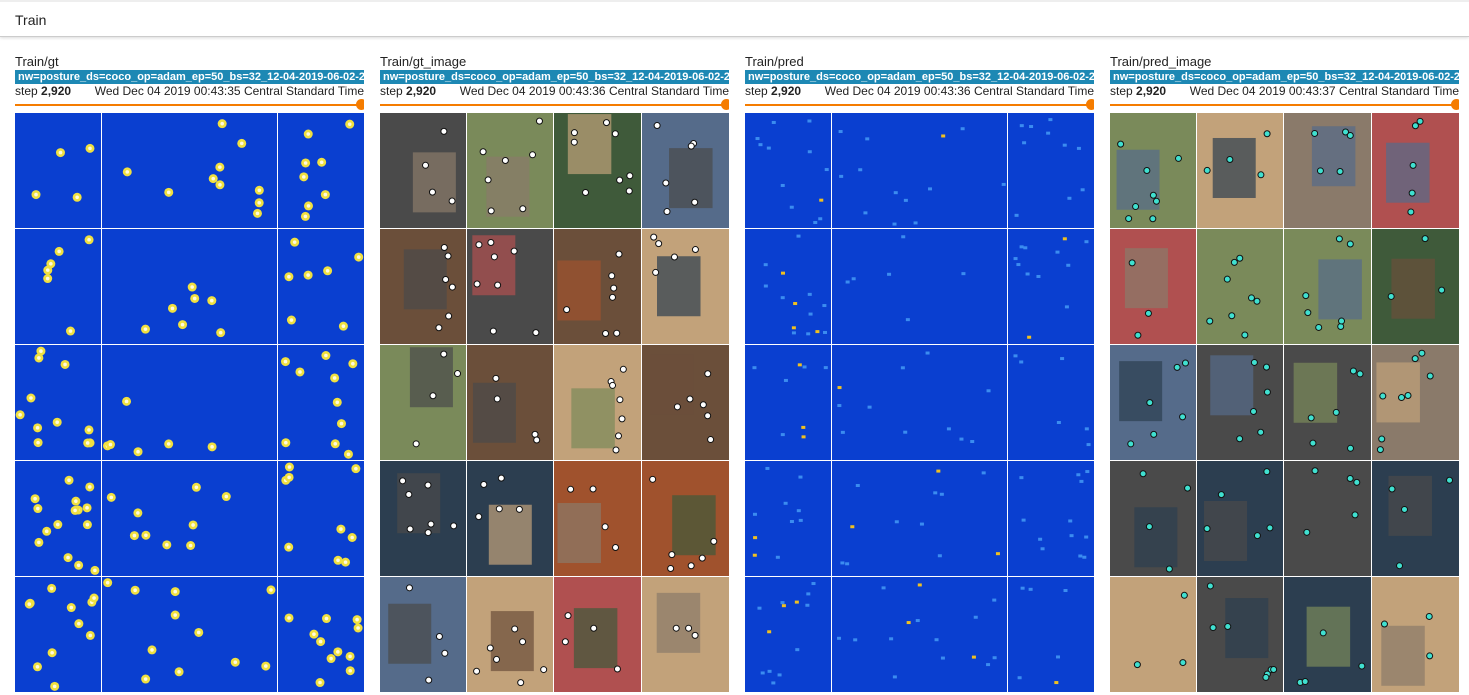  Describe the element at coordinates (734, 18) in the screenshot. I see `header: Train` at that location.